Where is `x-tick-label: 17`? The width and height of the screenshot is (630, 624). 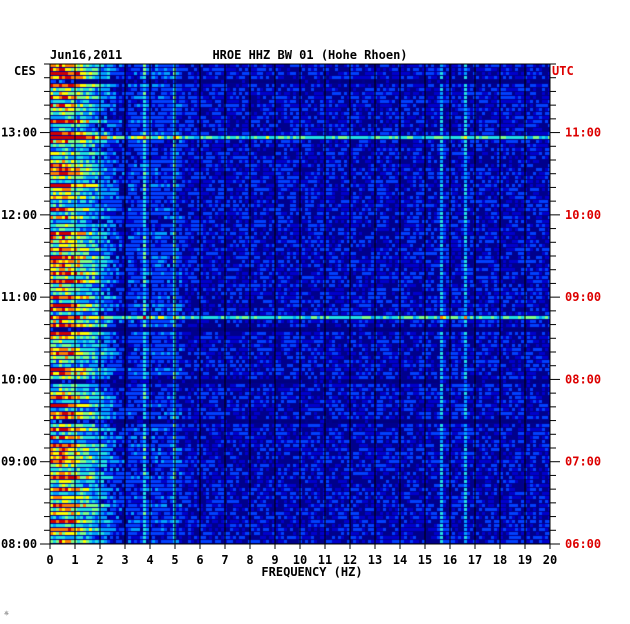 x-tick-label: 17 is located at coordinates (475, 560).